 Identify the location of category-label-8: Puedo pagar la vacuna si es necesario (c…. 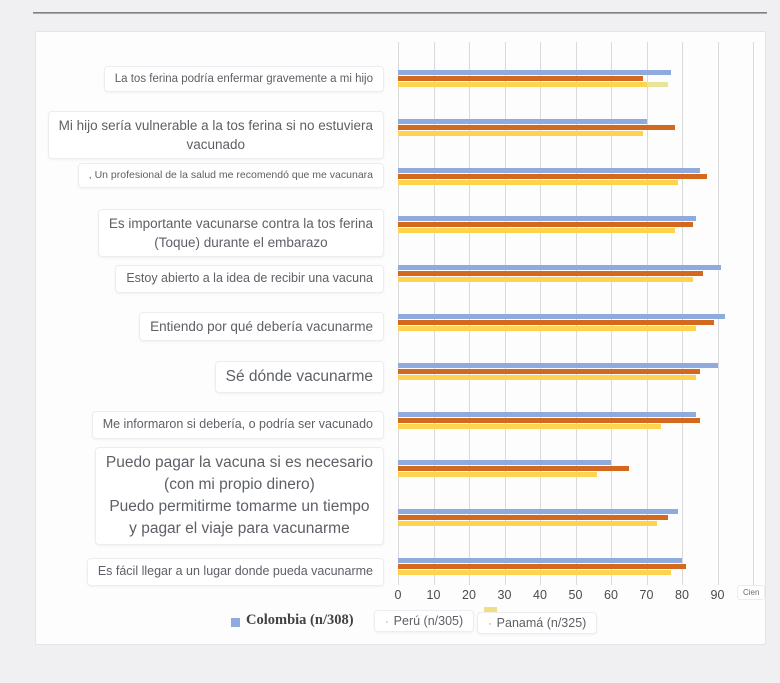
(239, 496).